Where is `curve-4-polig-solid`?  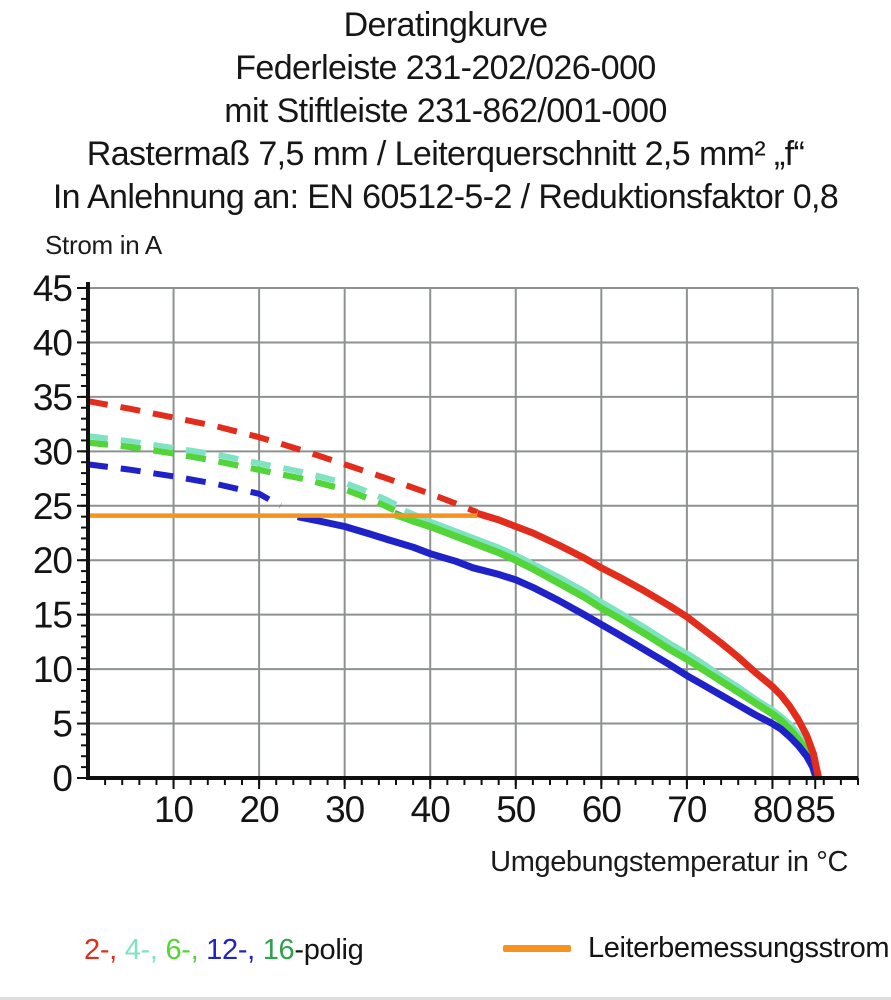
curve-4-polig-solid is located at coordinates (612, 643).